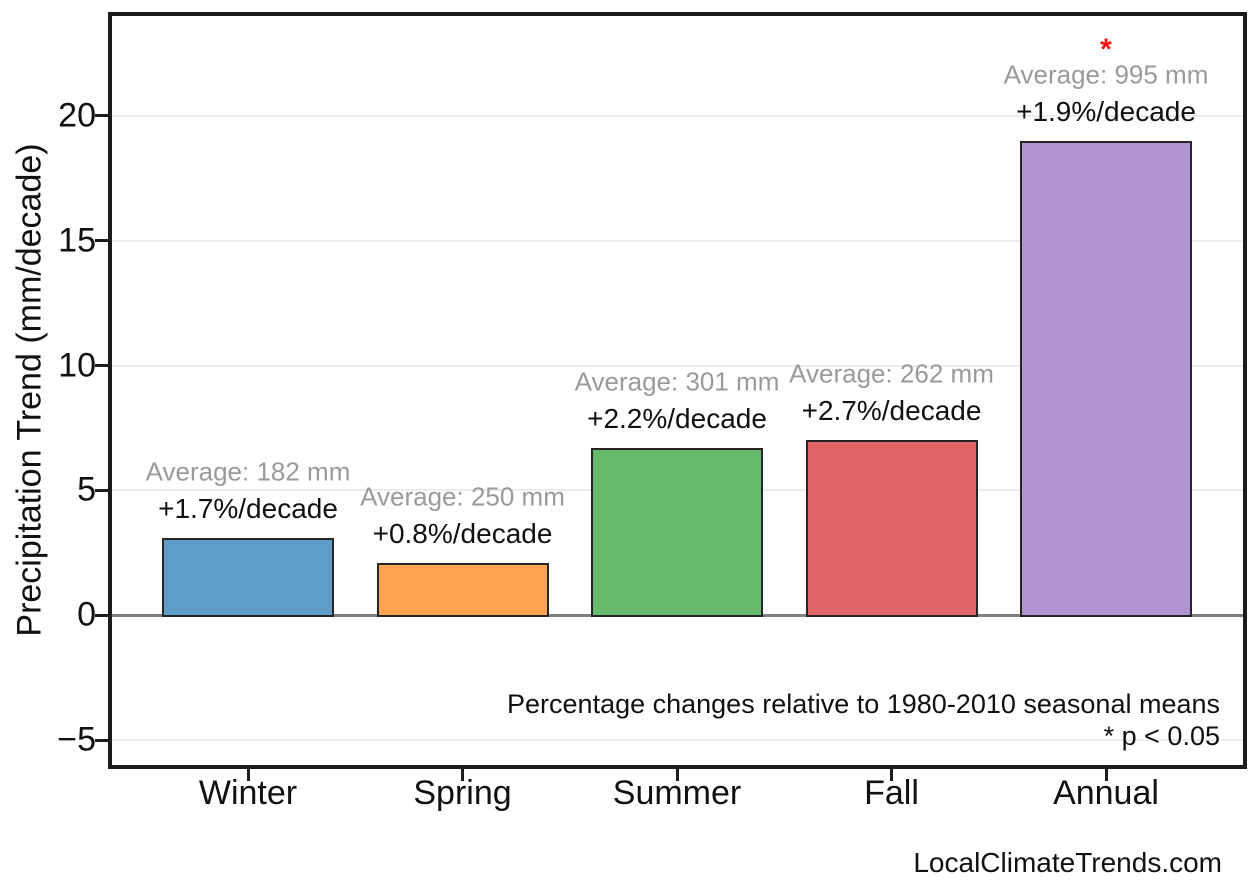  I want to click on bar-summer, so click(677, 532).